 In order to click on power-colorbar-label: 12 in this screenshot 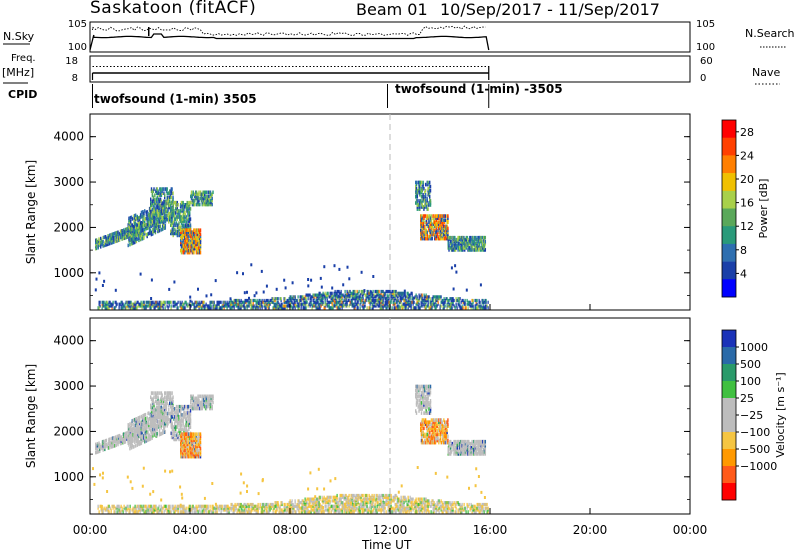, I will do `click(747, 226)`.